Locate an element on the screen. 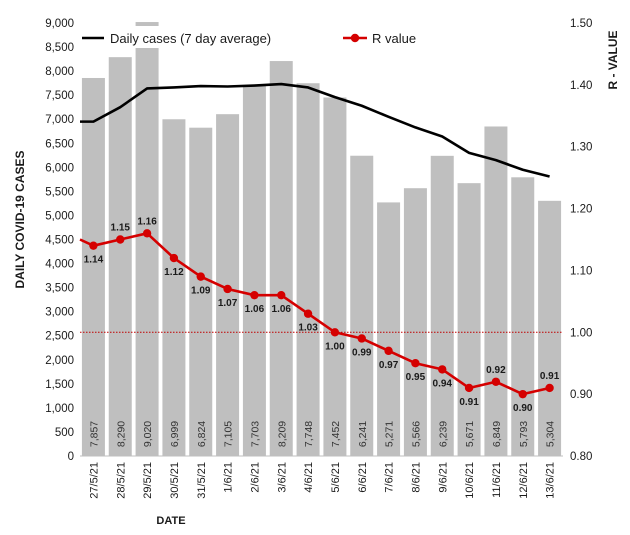 The height and width of the screenshot is (535, 630). bar-value-label: 7,452 is located at coordinates (336, 434).